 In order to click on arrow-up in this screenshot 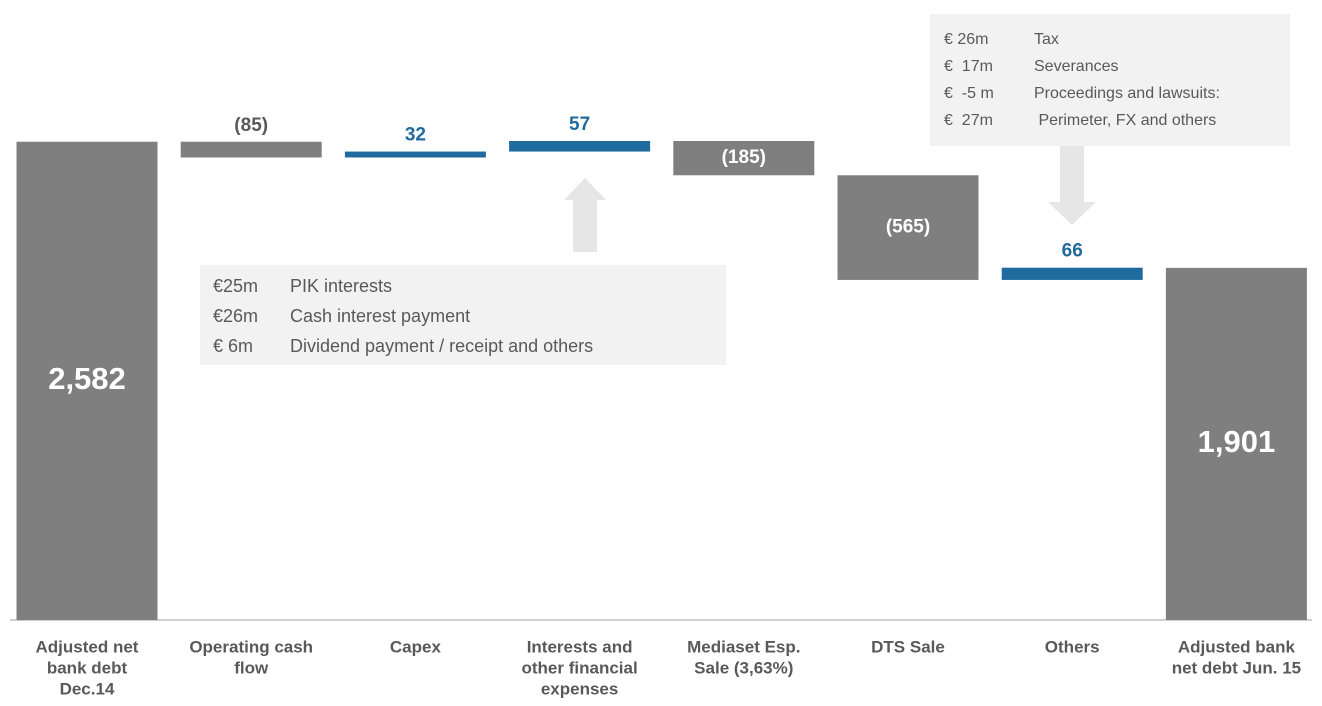, I will do `click(585, 215)`.